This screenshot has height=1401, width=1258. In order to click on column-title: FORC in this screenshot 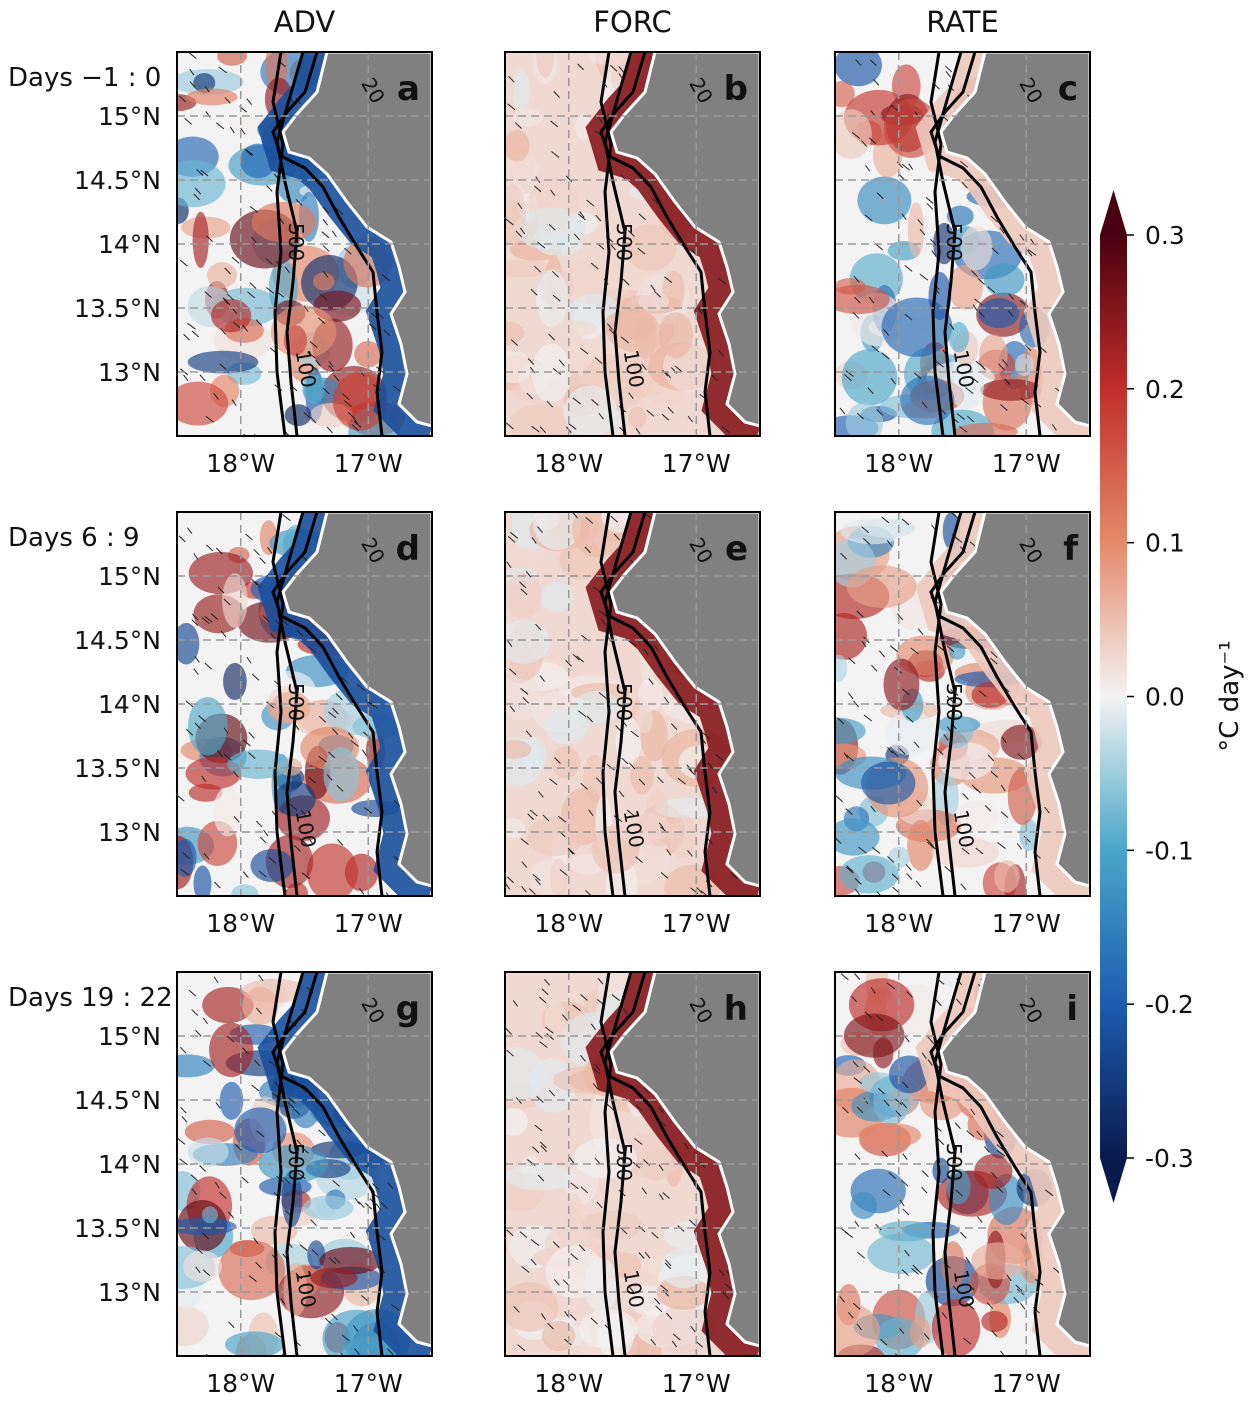, I will do `click(632, 22)`.